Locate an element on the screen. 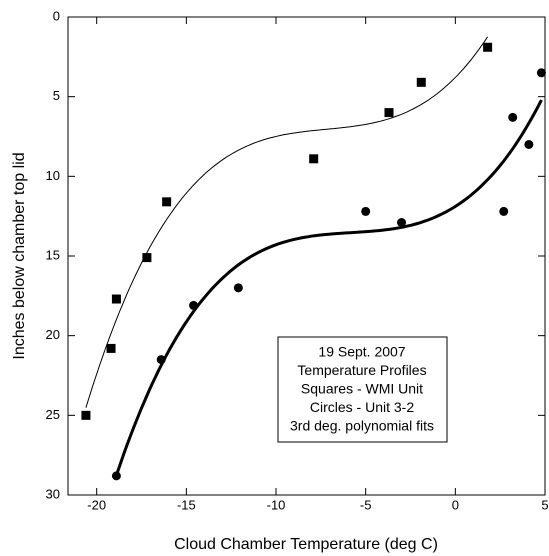 Image resolution: width=549 pixels, height=556 pixels. annotation-line: 19 Sept. 2007 is located at coordinates (361, 352).